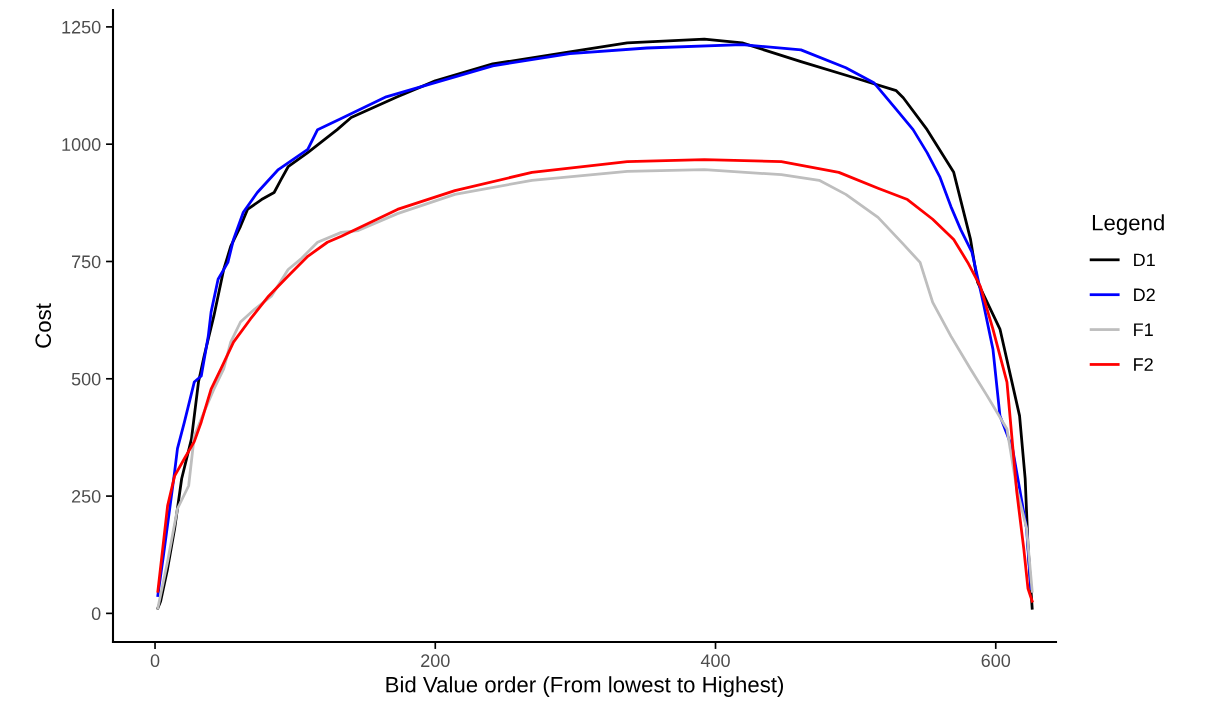 The height and width of the screenshot is (714, 1226). I want to click on y-tick-label: 750, so click(86, 262).